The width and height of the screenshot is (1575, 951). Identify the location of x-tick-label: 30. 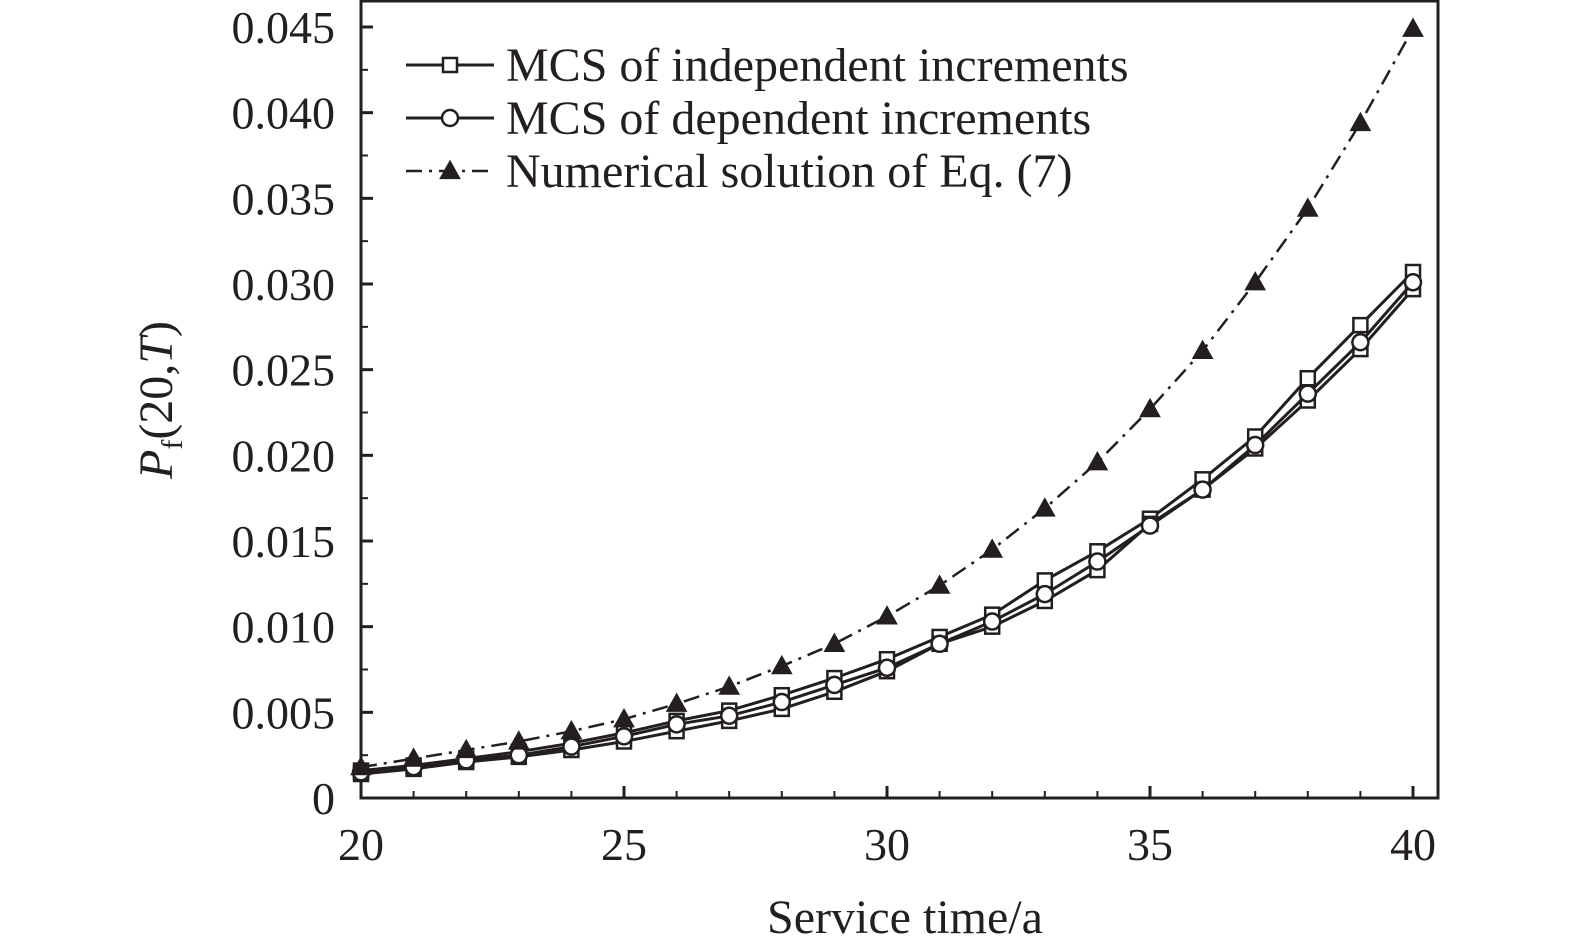
(887, 844).